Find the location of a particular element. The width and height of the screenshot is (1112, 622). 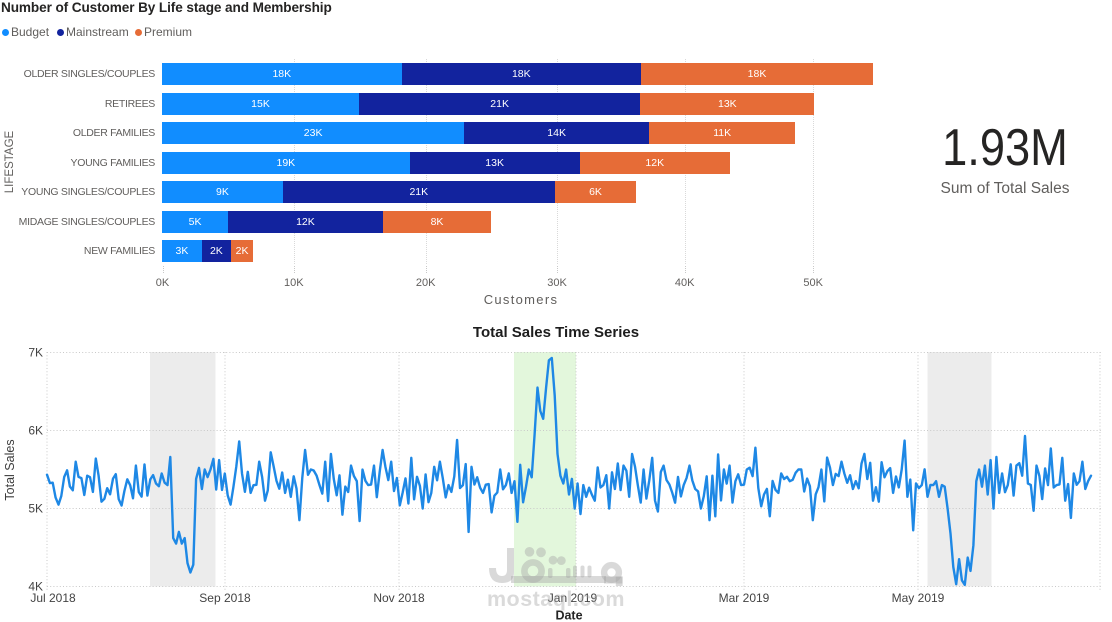

svg-text: 7K is located at coordinates (35, 353).